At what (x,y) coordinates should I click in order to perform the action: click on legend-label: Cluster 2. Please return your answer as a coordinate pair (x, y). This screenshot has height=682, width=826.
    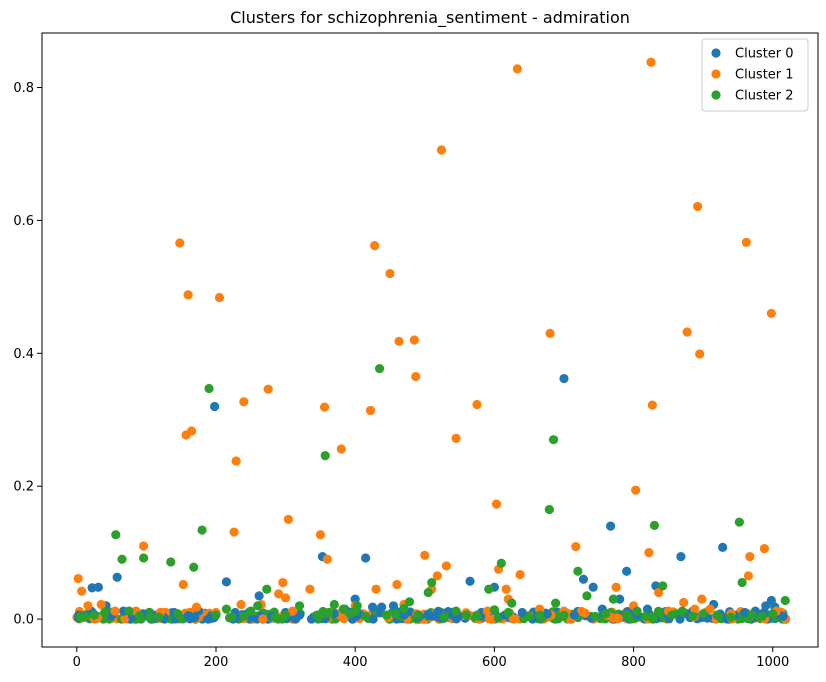
    Looking at the image, I should click on (764, 96).